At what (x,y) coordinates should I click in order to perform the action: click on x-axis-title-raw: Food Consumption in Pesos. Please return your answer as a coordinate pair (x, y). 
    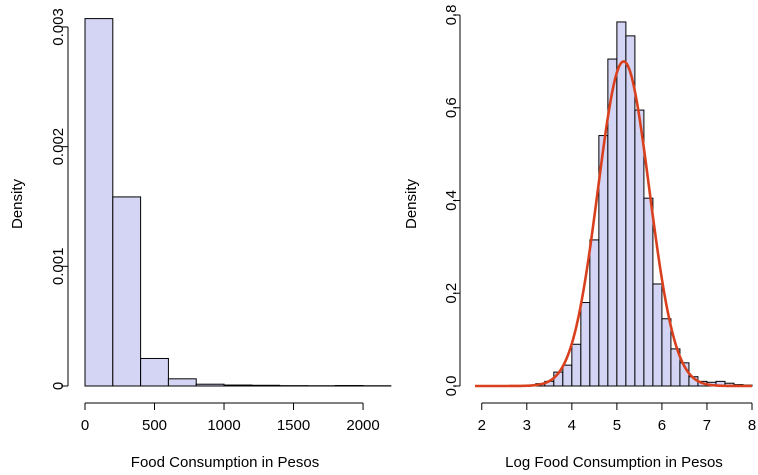
    Looking at the image, I should click on (225, 462).